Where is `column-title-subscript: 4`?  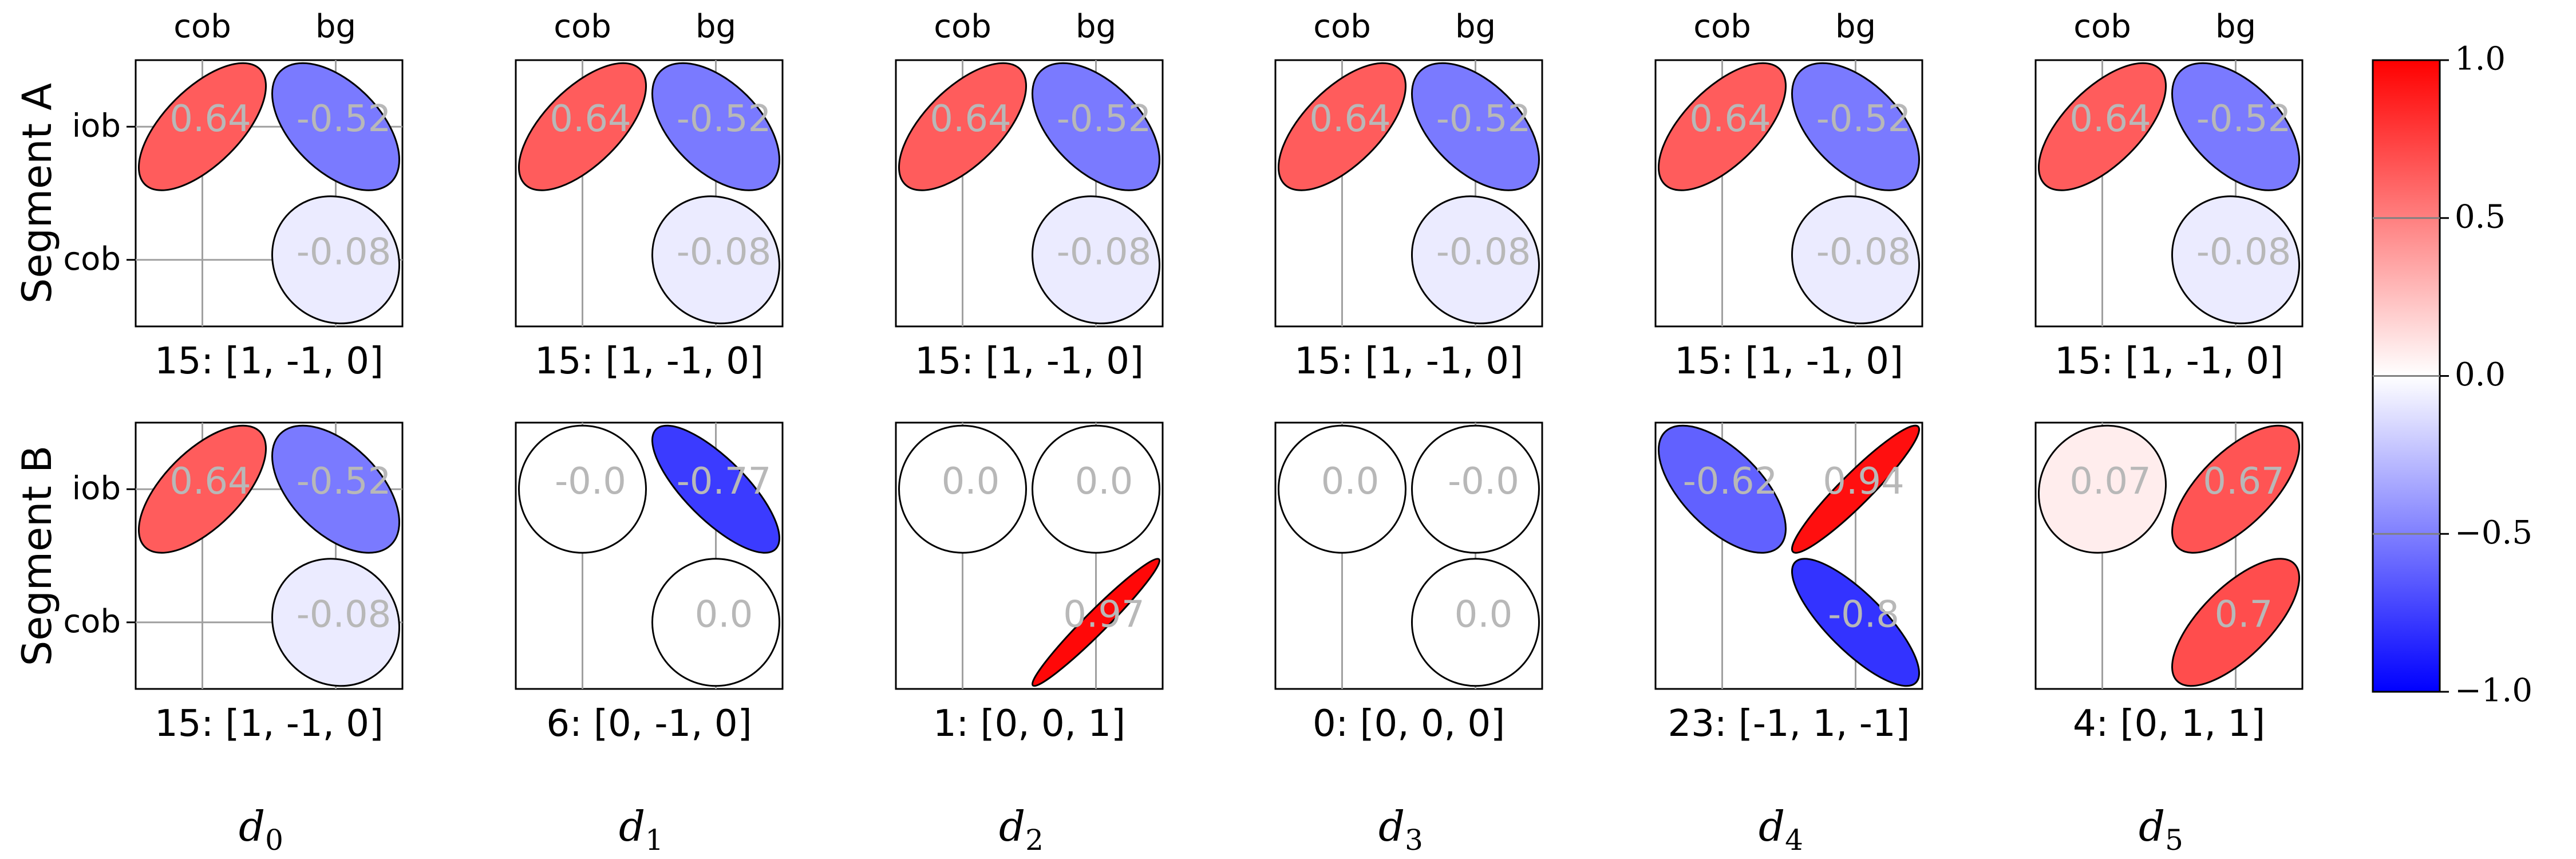 column-title-subscript: 4 is located at coordinates (1794, 840).